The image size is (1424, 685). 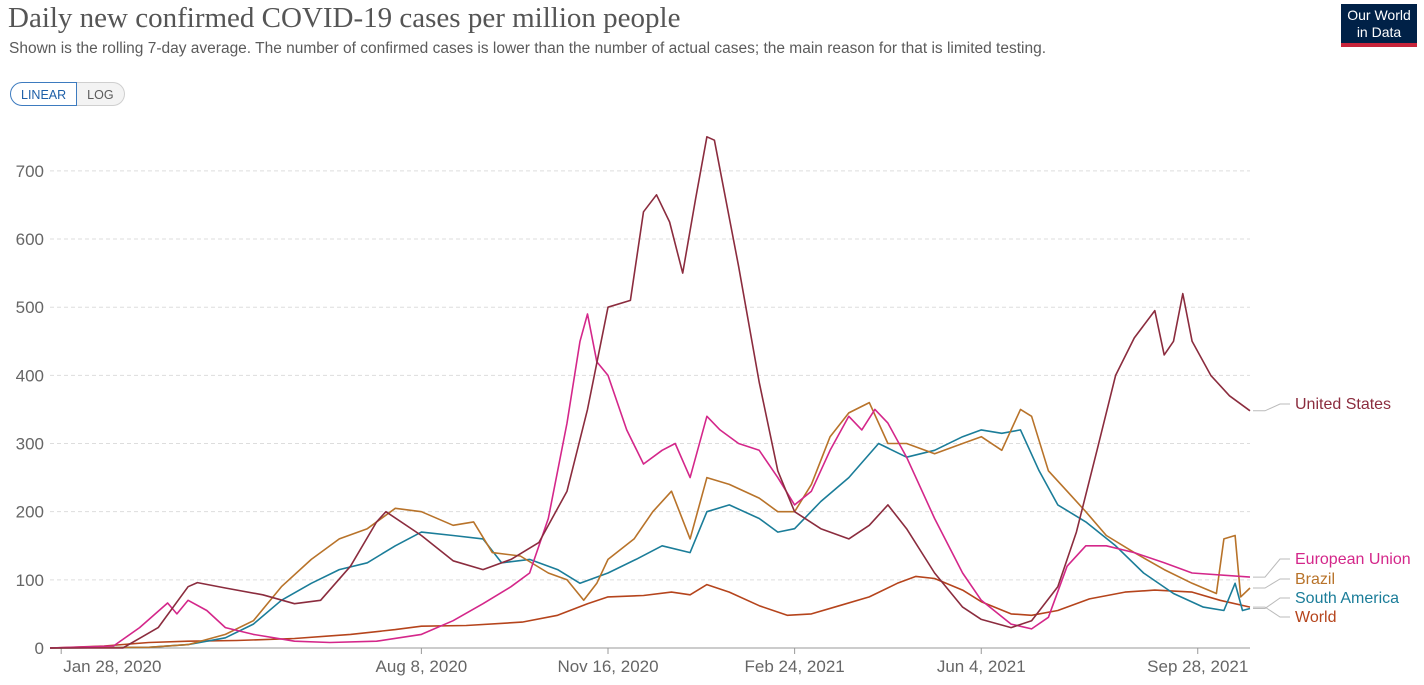 I want to click on y-tick-label: 0, so click(x=39, y=648).